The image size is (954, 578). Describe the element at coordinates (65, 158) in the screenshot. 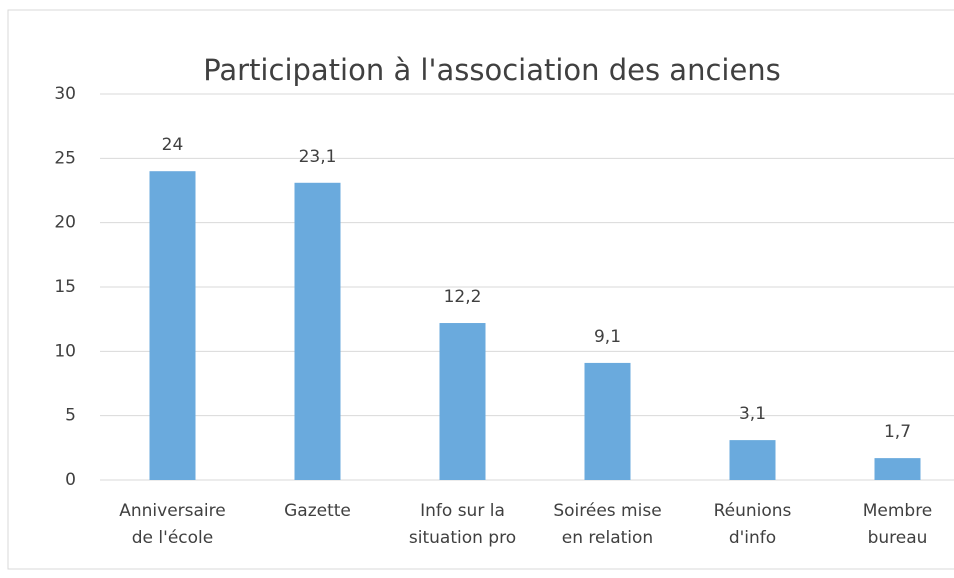

I see `y-tick-label: 25` at that location.